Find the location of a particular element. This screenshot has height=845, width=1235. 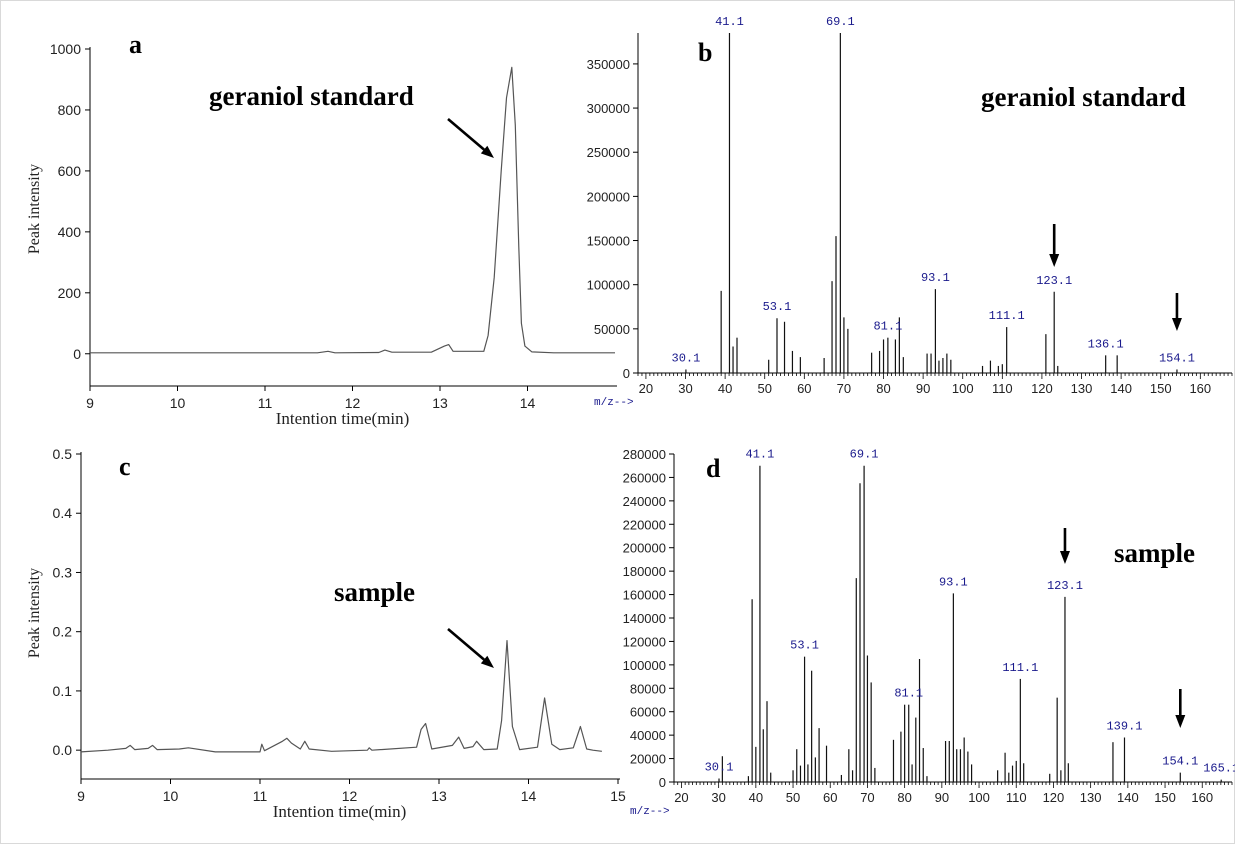

panel-d-y-tick-label: 60000 is located at coordinates (648, 712).